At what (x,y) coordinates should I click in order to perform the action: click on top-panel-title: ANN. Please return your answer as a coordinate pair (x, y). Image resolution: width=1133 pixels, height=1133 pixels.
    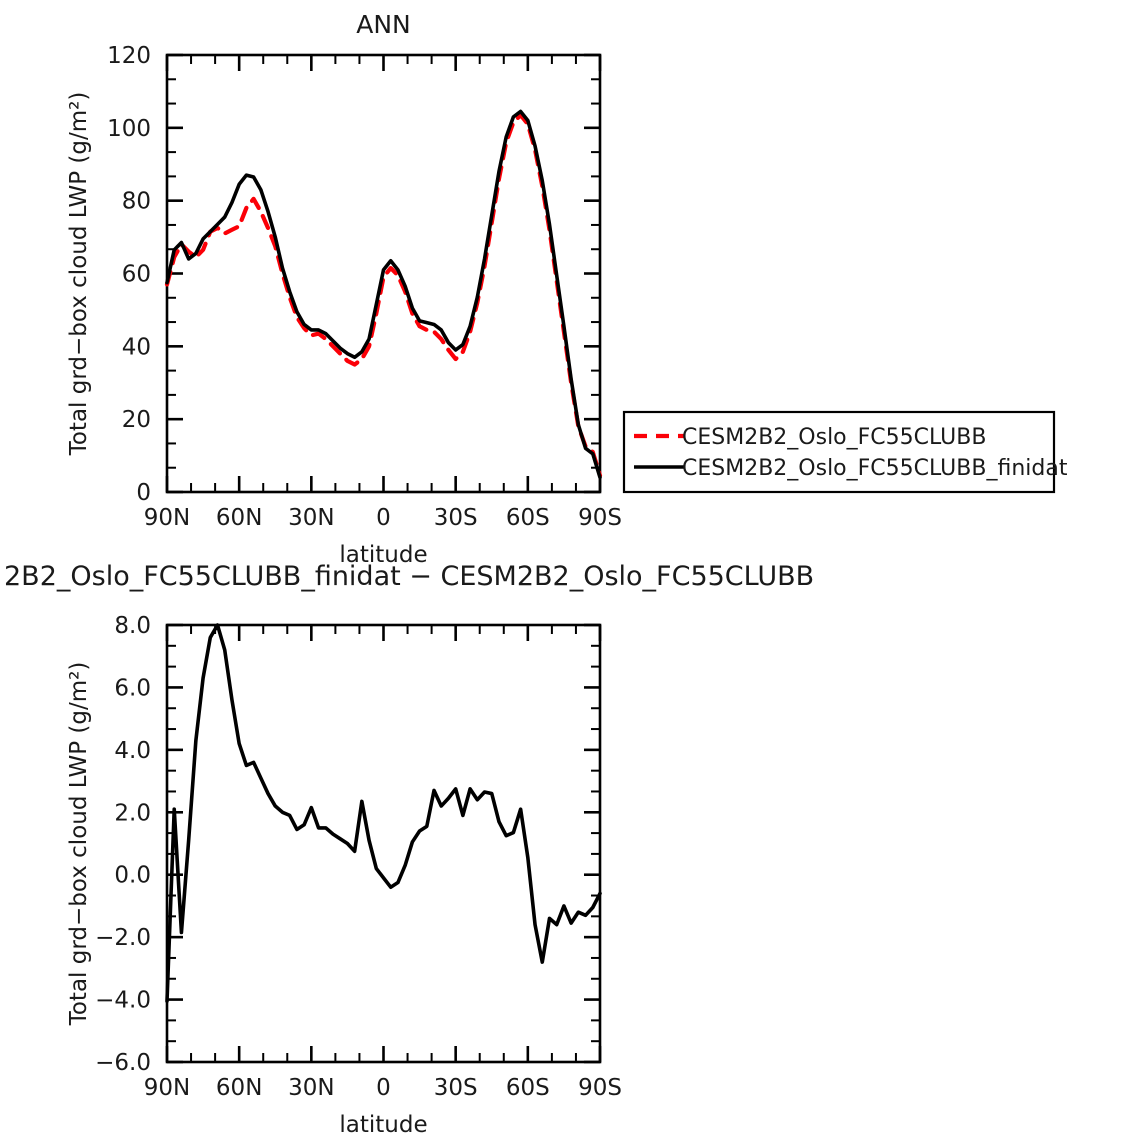
    Looking at the image, I should click on (383, 24).